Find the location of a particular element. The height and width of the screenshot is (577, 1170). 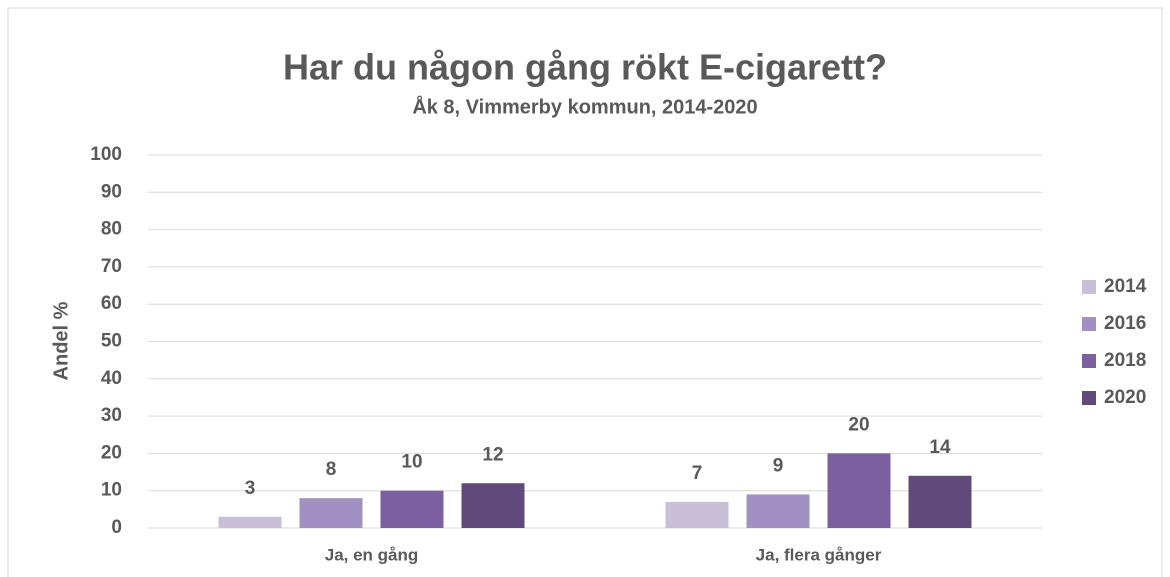

y-tick-label: 80 is located at coordinates (111, 229).